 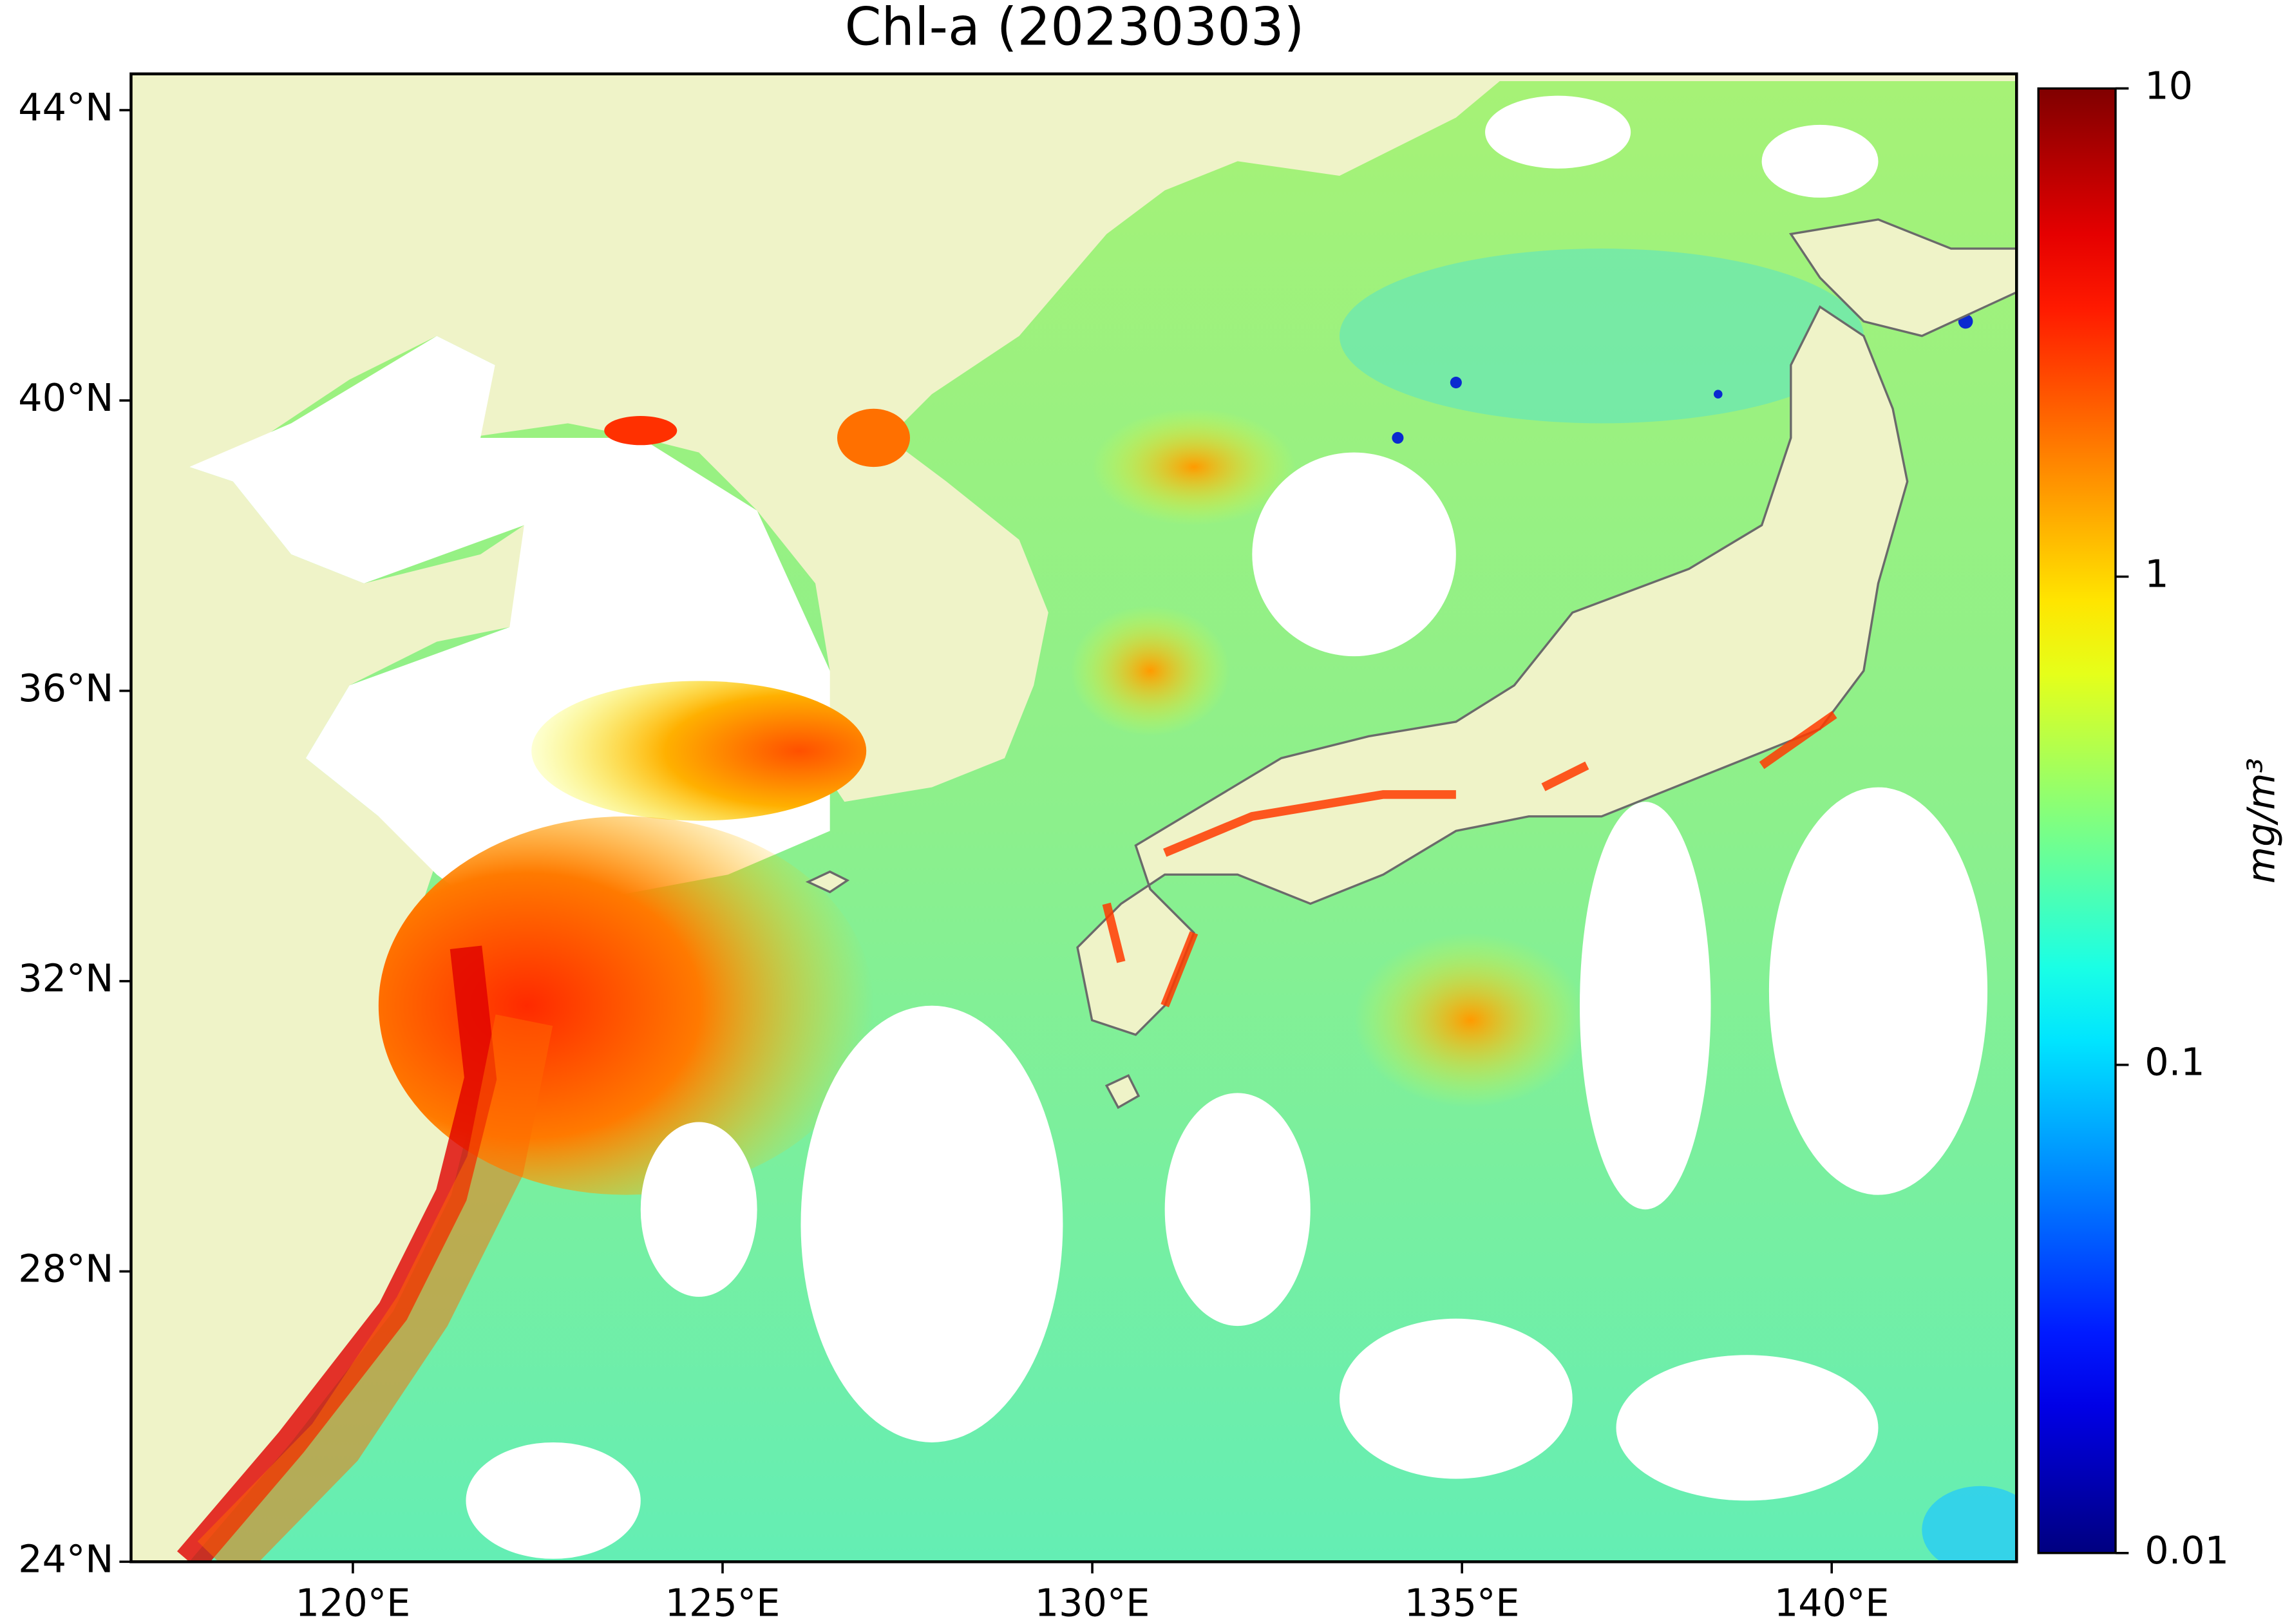 I want to click on colorbar-label: mg/m³, so click(x=2261, y=821).